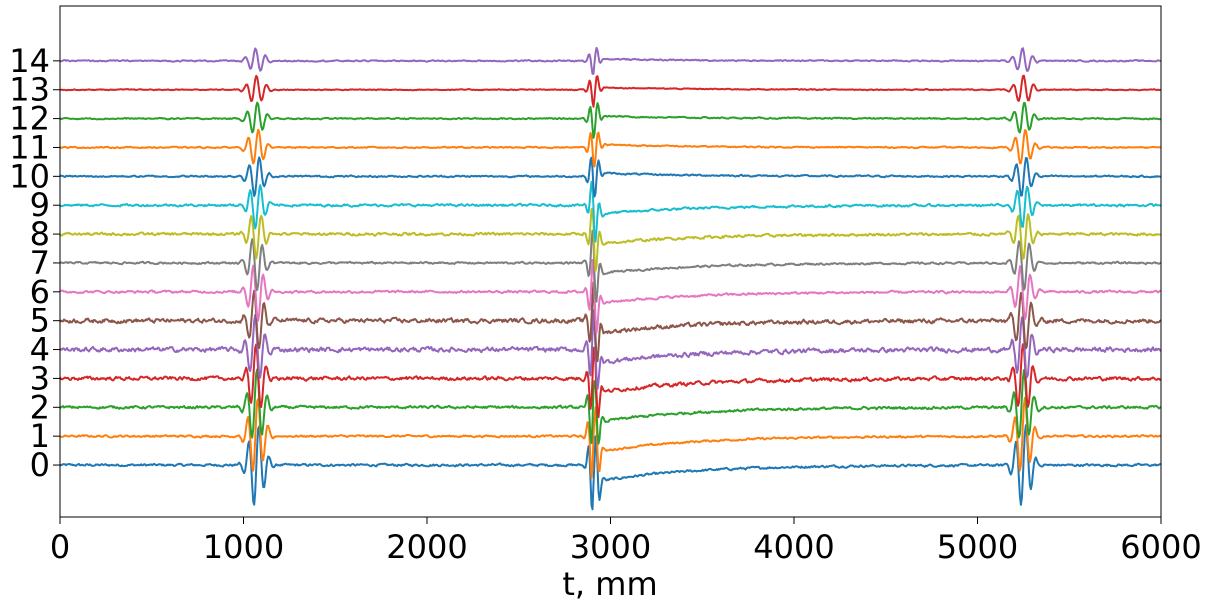  What do you see at coordinates (40, 436) in the screenshot?
I see `y-tick-label: 1` at bounding box center [40, 436].